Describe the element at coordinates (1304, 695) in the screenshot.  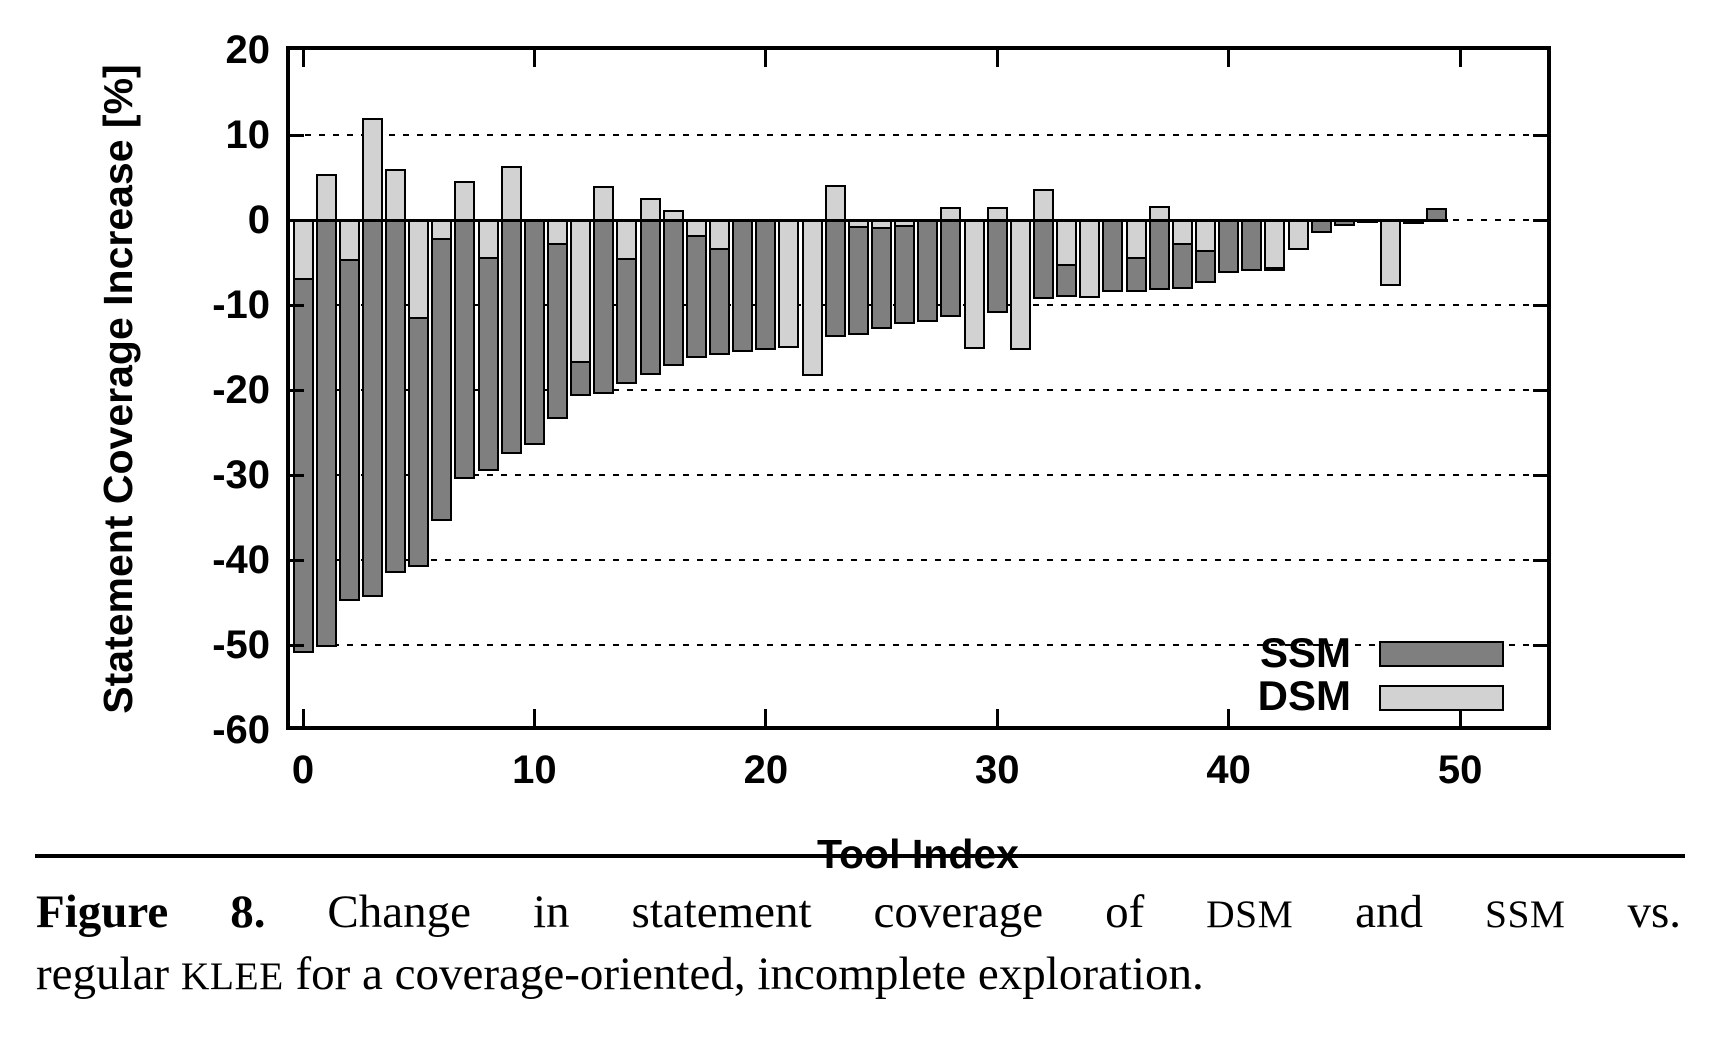
I see `legend-label-dsm: DSM` at that location.